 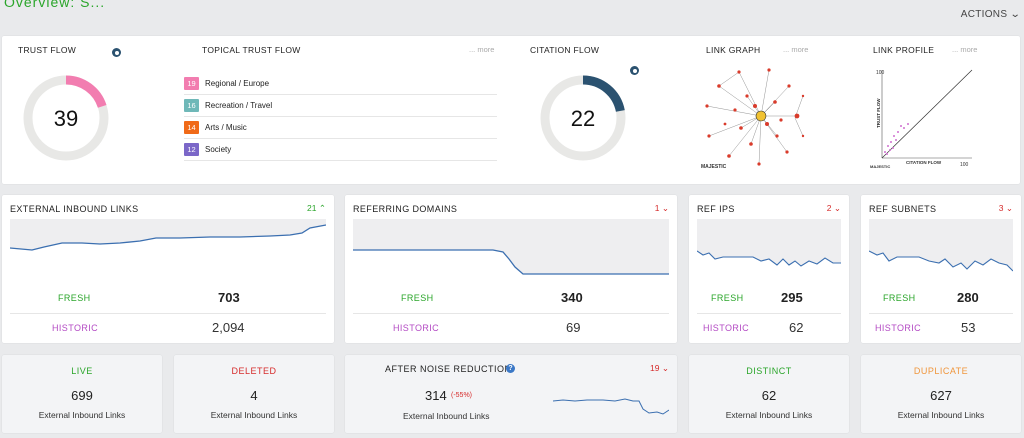 I want to click on chevron-up-icon: ⌃, so click(x=322, y=208).